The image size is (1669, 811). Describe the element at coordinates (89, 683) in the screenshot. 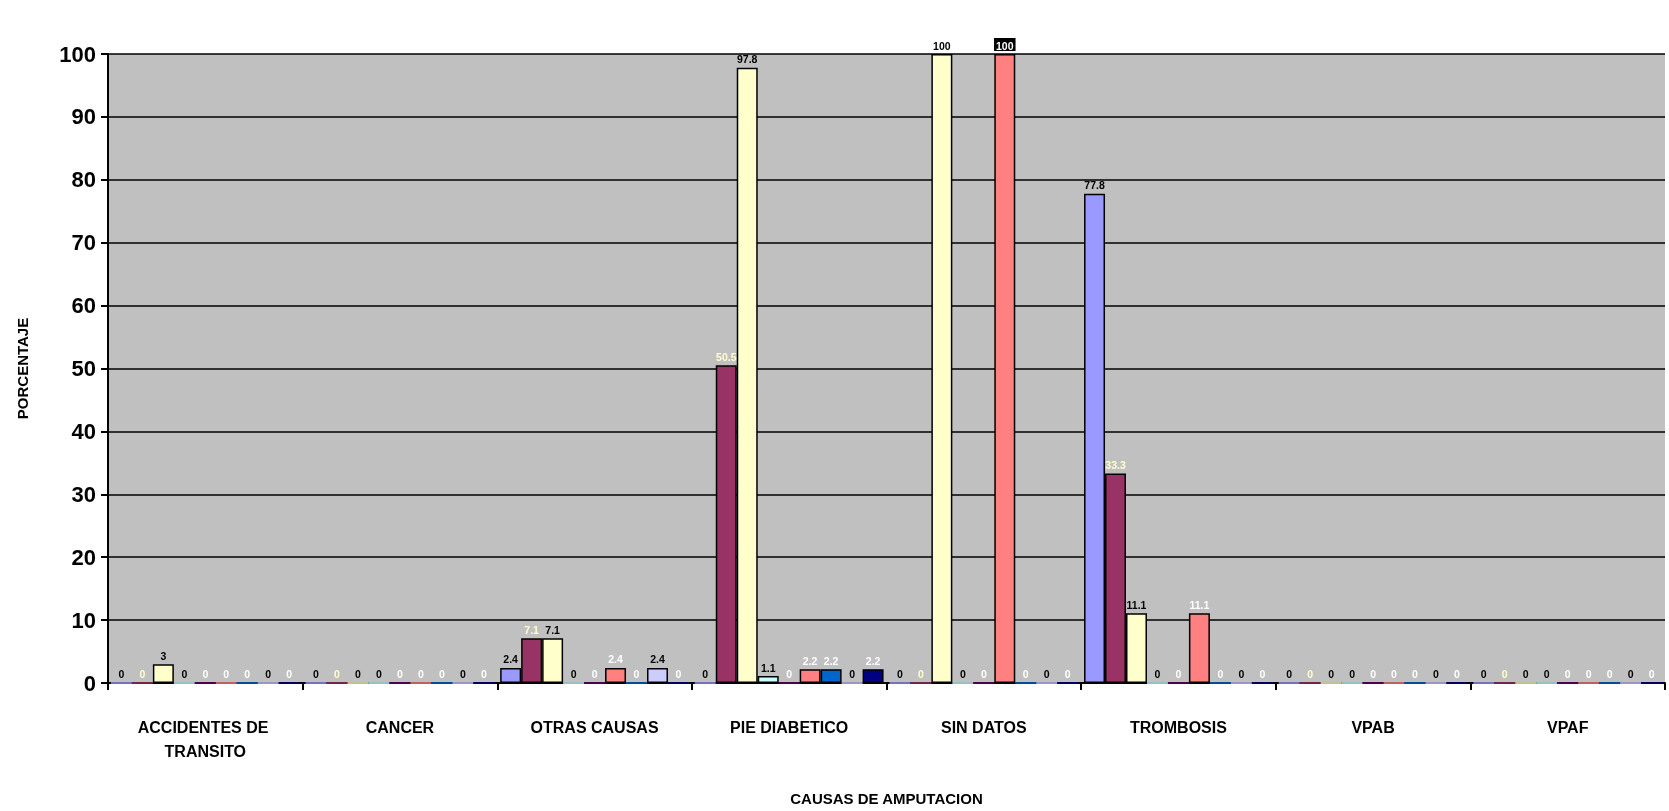

I see `y-tick-label: 0` at that location.